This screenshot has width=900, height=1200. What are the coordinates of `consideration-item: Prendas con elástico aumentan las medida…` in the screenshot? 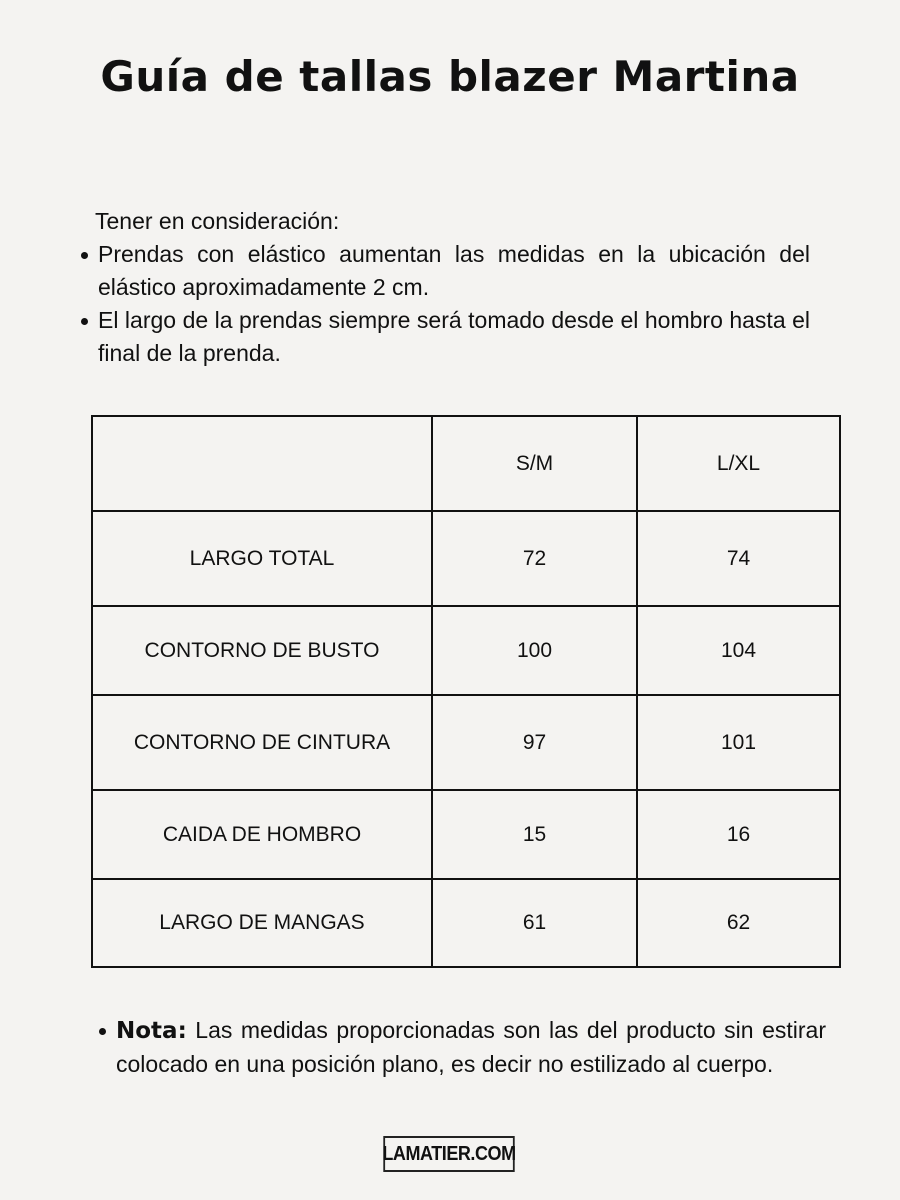 It's located at (444, 271).